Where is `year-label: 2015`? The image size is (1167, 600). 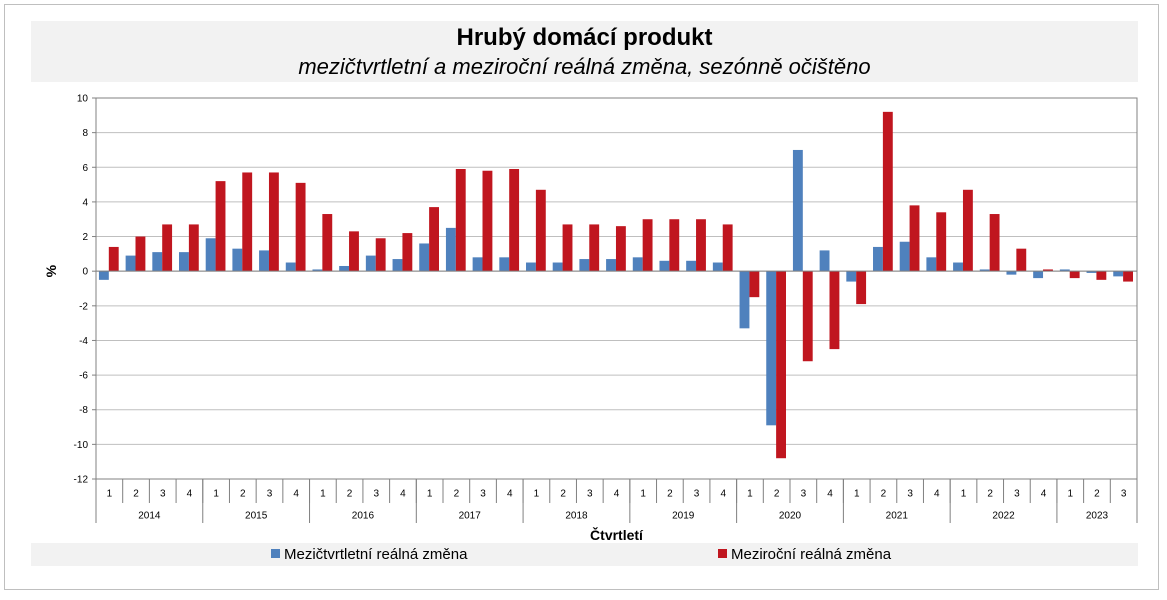 year-label: 2015 is located at coordinates (256, 516).